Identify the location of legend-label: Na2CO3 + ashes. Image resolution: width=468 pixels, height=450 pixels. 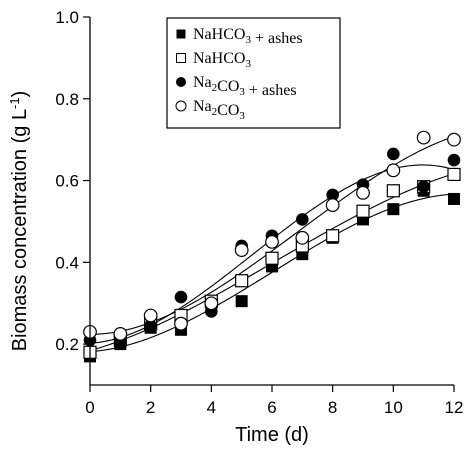
(245, 86).